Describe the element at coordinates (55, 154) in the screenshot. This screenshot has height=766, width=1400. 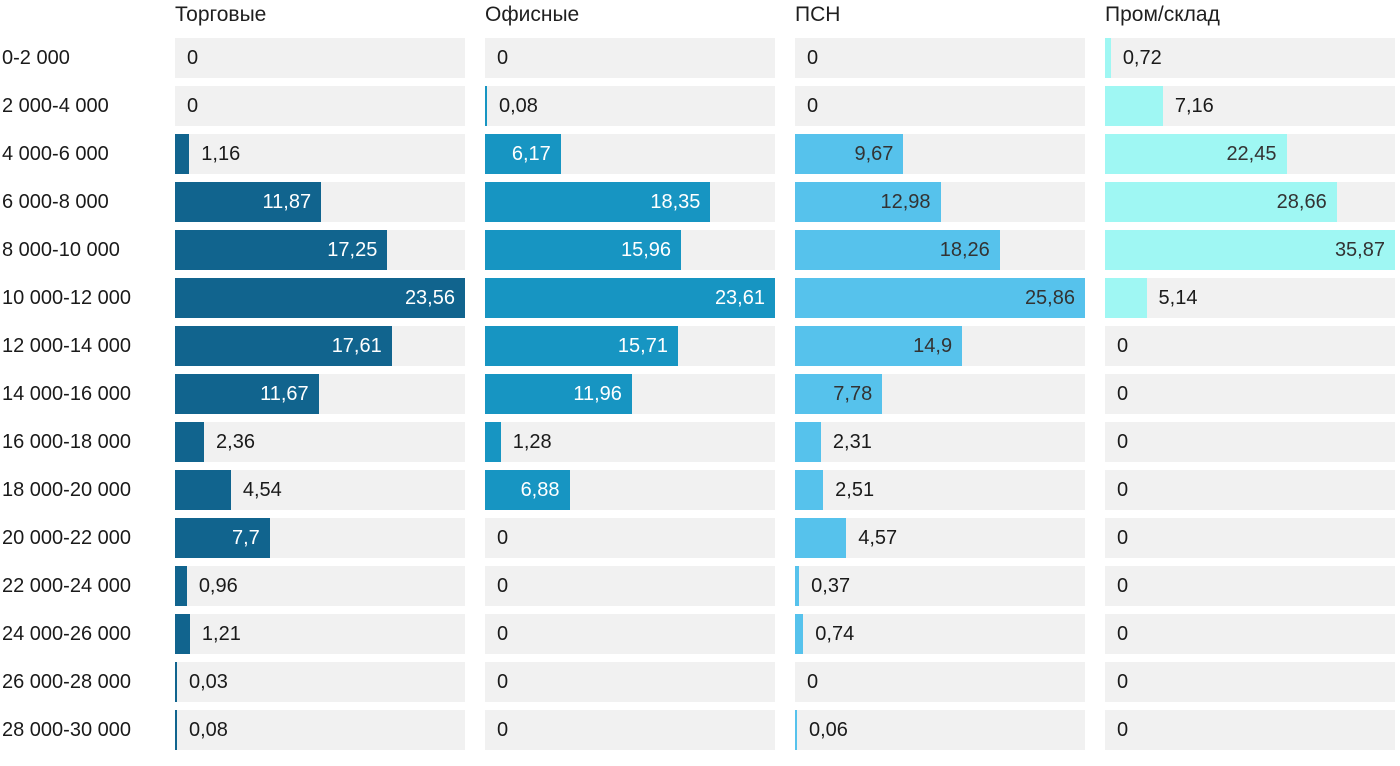
I see `category-label: 4 000-6 000` at that location.